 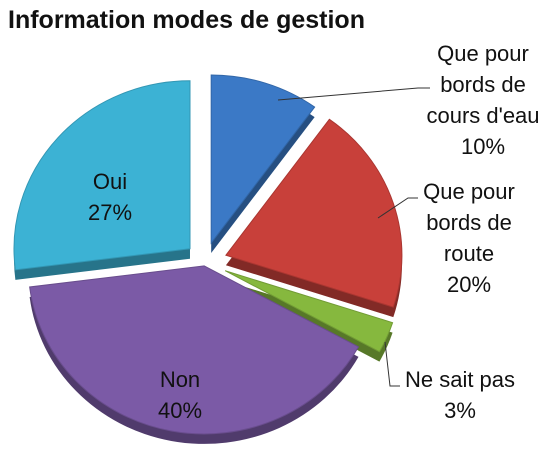 I want to click on category-label: Non, so click(x=180, y=379).